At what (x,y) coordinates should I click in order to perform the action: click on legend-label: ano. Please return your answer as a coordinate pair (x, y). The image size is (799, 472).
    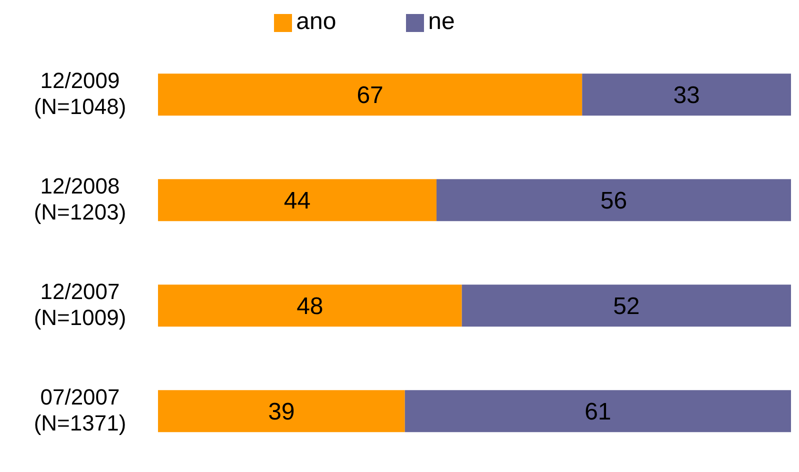
    Looking at the image, I should click on (316, 21).